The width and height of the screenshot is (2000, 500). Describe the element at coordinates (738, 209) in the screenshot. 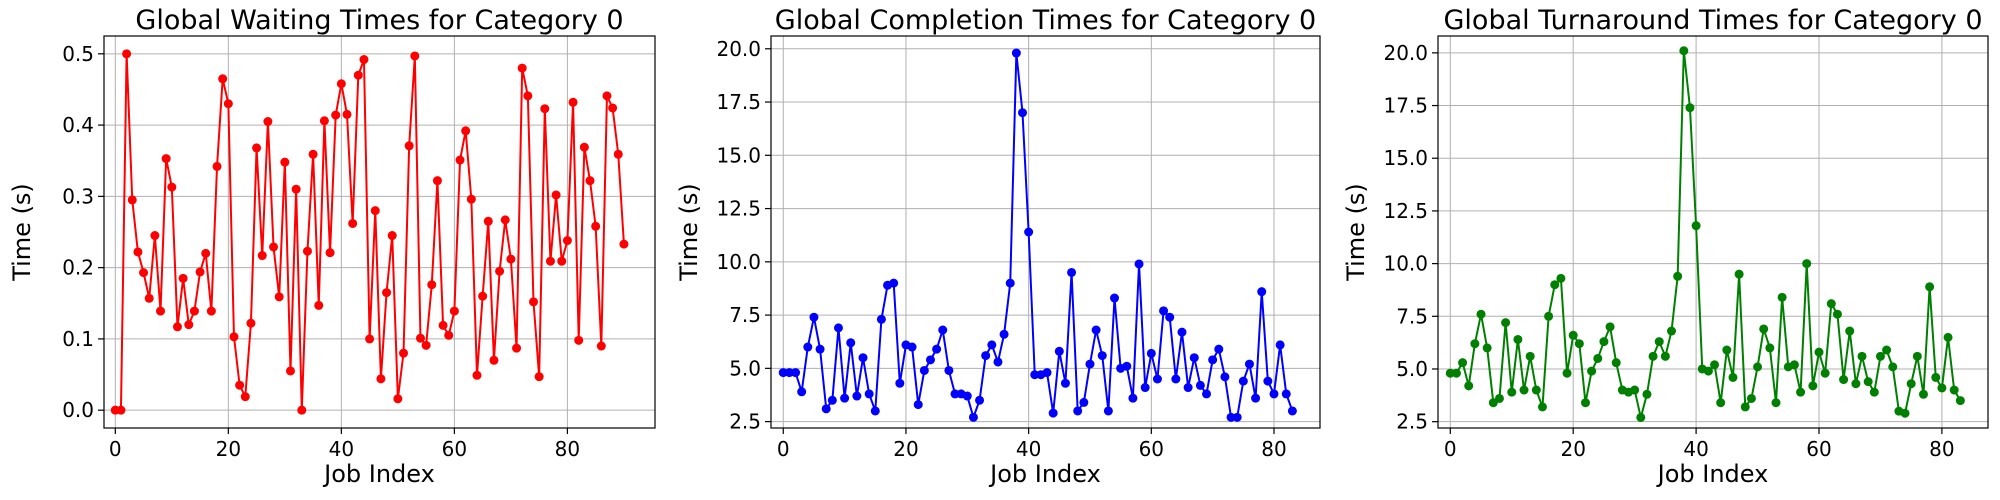

I see `completion-y-tick-label: 12.5` at that location.